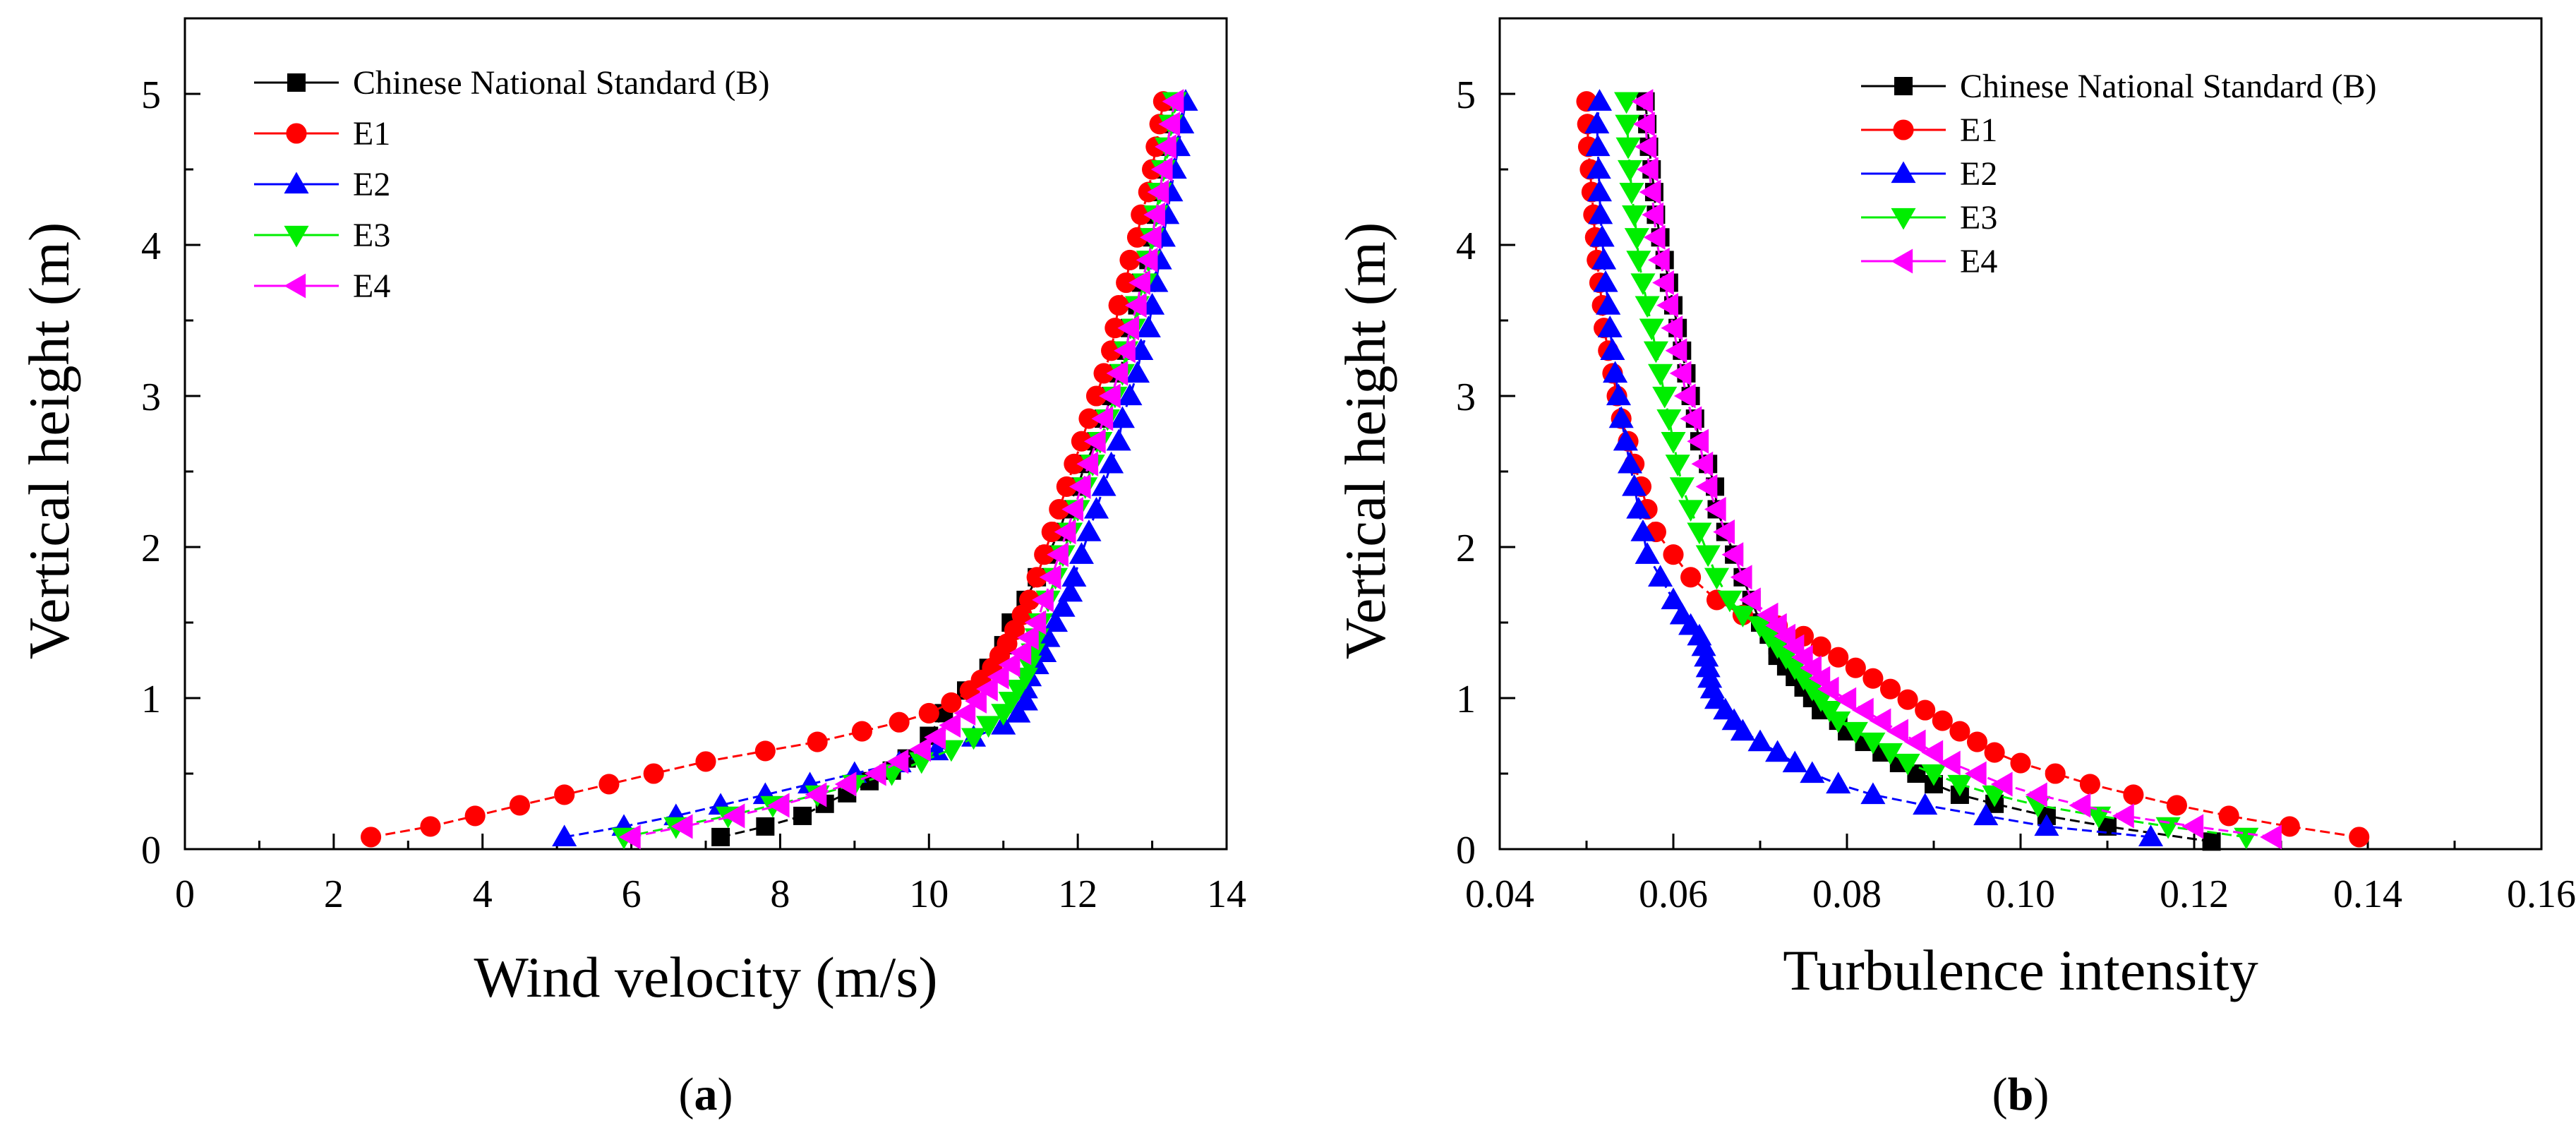  Describe the element at coordinates (1077, 894) in the screenshot. I see `x-tick-label: 12` at that location.